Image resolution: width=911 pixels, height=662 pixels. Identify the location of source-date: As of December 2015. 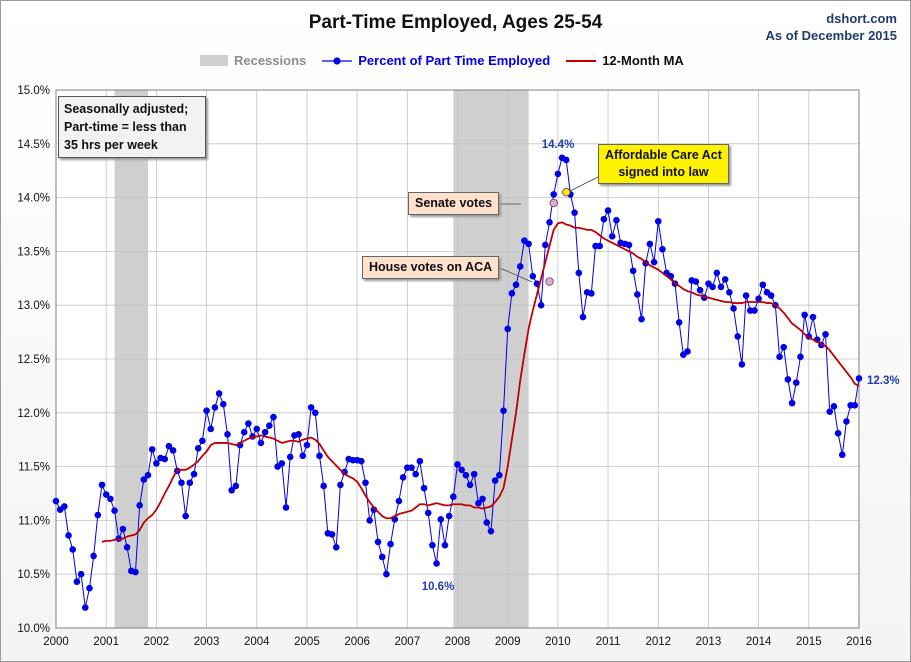
(831, 35).